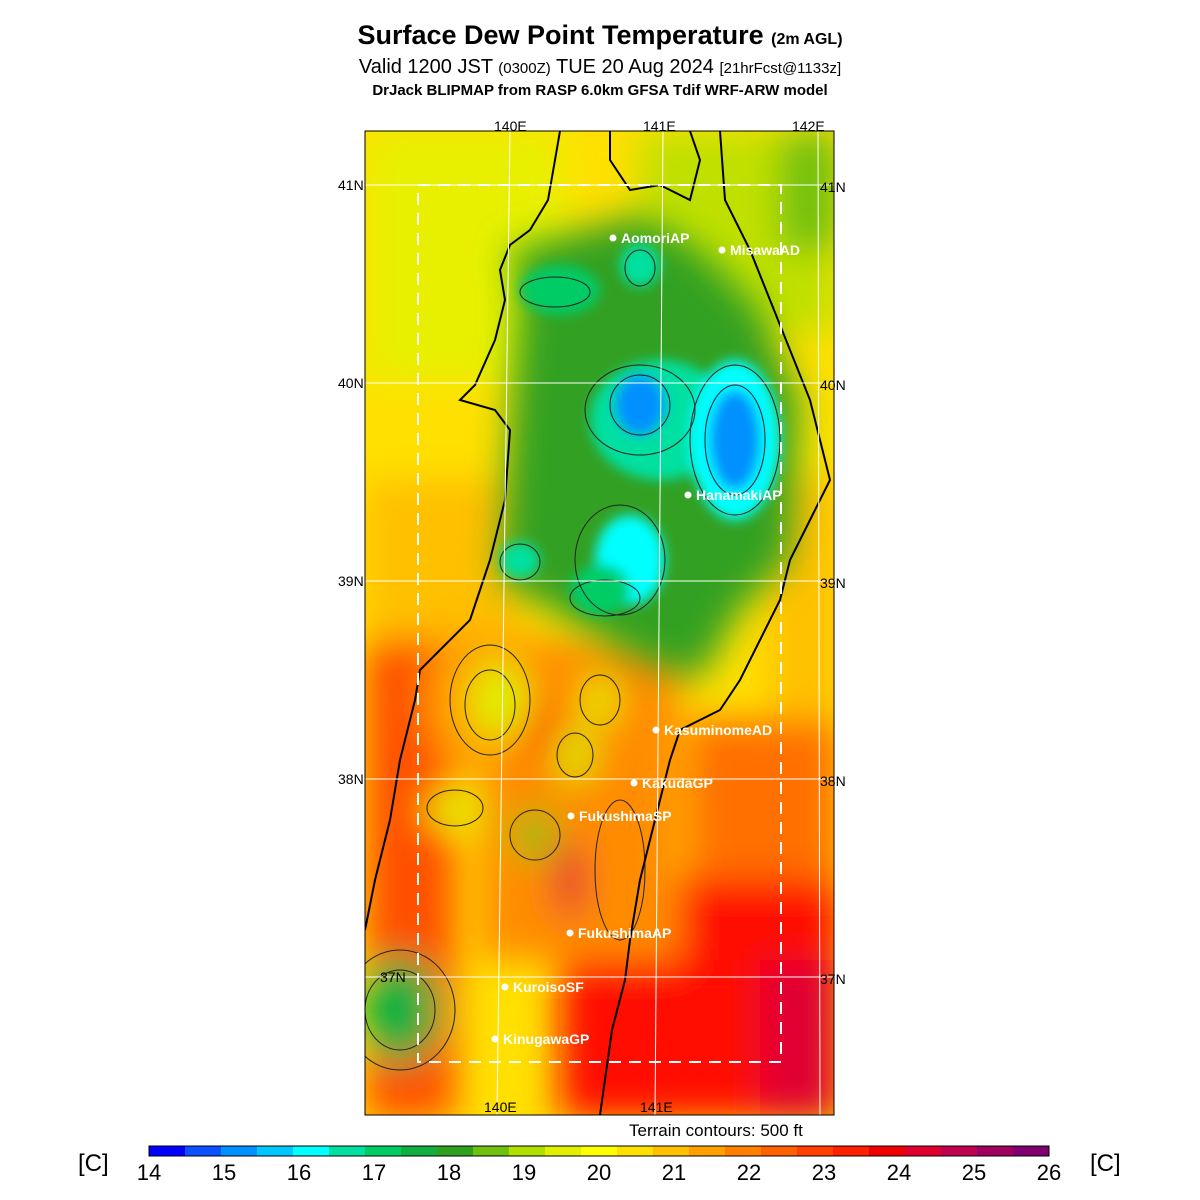  I want to click on lat-label-40-right: 40N, so click(833, 385).